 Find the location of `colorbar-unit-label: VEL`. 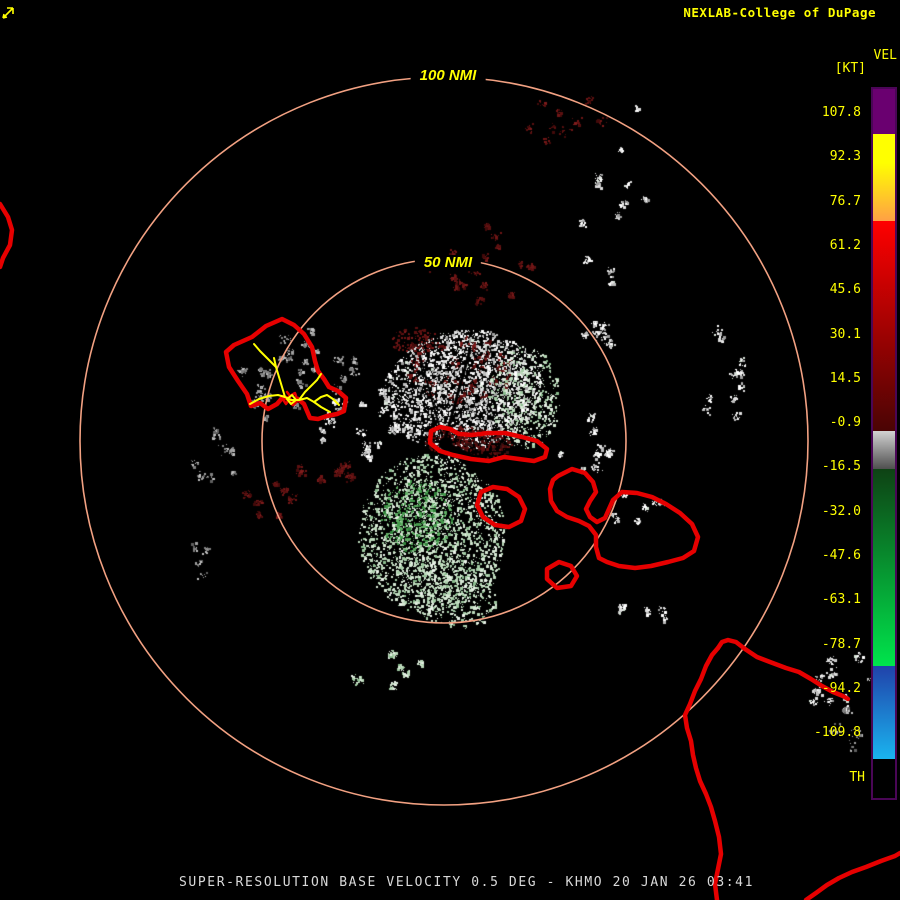

colorbar-unit-label: VEL is located at coordinates (885, 55).